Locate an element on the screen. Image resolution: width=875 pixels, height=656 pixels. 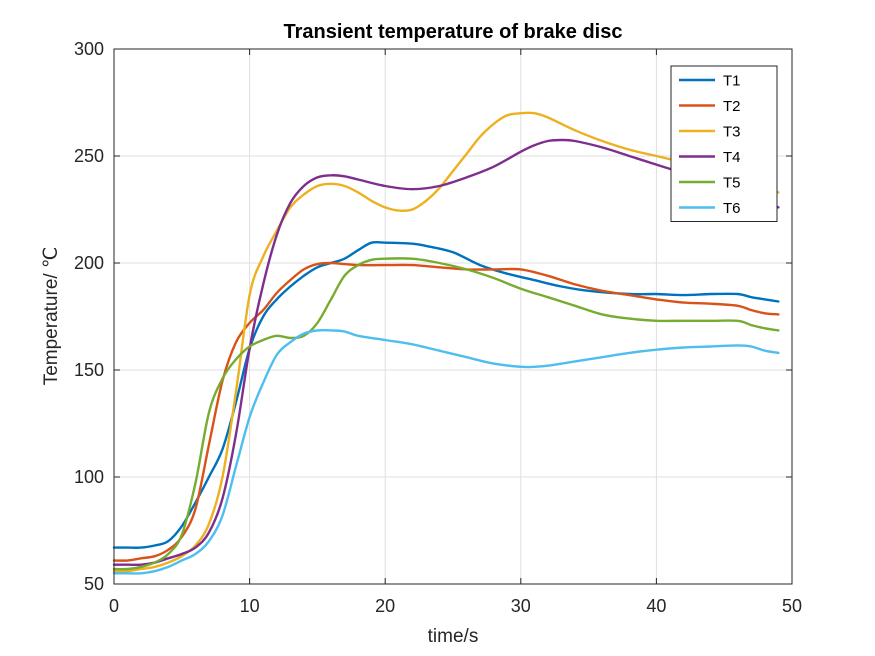
legend-label-t3: T3 is located at coordinates (732, 132).